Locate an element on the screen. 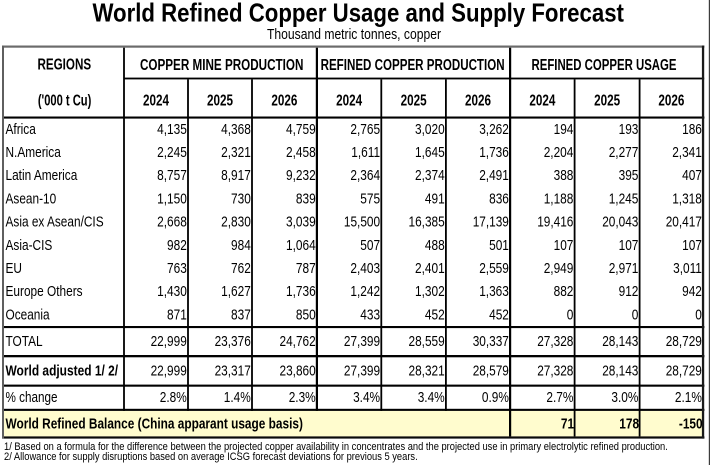  svg-text: 491 is located at coordinates (435, 198).